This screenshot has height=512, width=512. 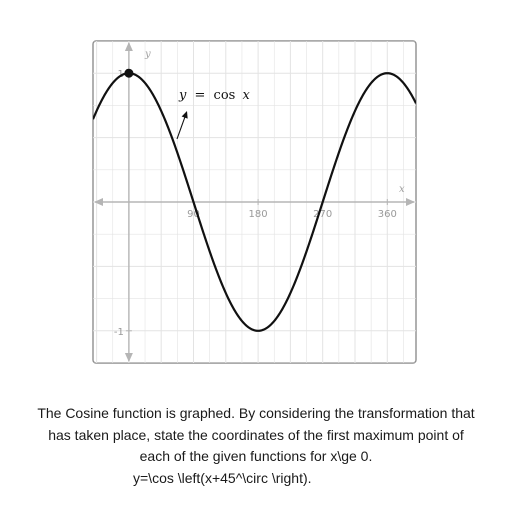 What do you see at coordinates (128, 357) in the screenshot?
I see `y-axis-arrow-down` at bounding box center [128, 357].